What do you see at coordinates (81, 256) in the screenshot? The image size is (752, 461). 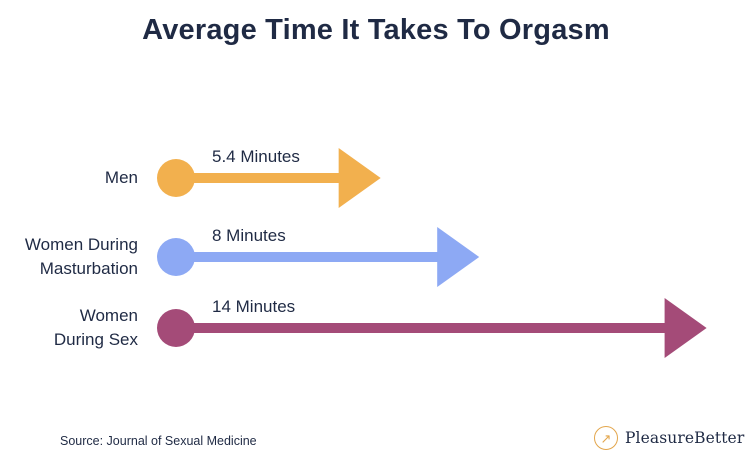 I see `category-label: Women During Masturbation` at bounding box center [81, 256].